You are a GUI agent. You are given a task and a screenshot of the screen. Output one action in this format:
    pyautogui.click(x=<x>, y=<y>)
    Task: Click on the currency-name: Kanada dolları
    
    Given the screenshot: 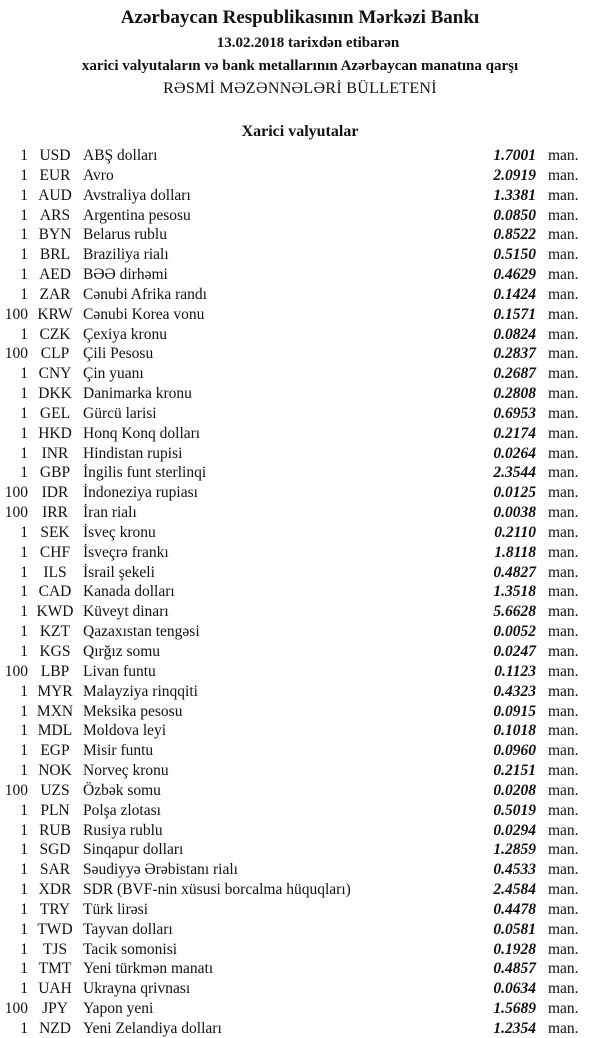 What is the action you would take?
    pyautogui.click(x=129, y=591)
    